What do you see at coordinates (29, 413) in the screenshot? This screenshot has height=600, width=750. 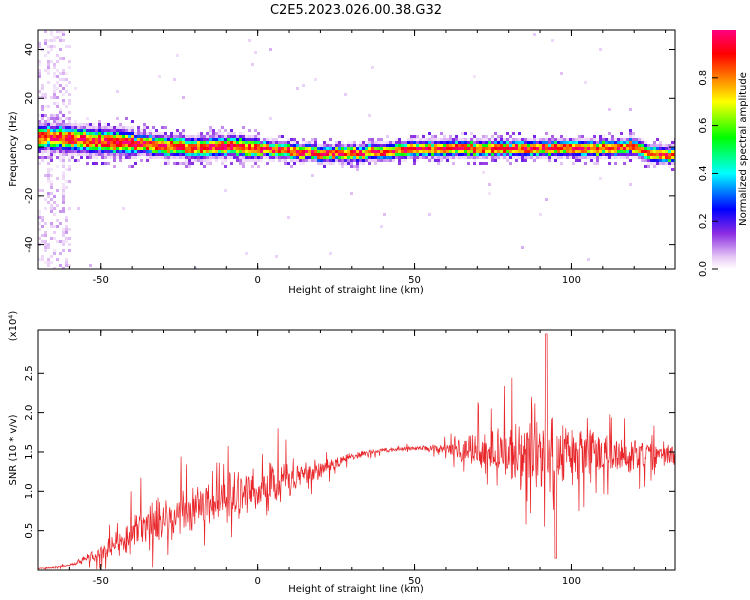 I see `snr-y-tick-label: 2.0` at bounding box center [29, 413].